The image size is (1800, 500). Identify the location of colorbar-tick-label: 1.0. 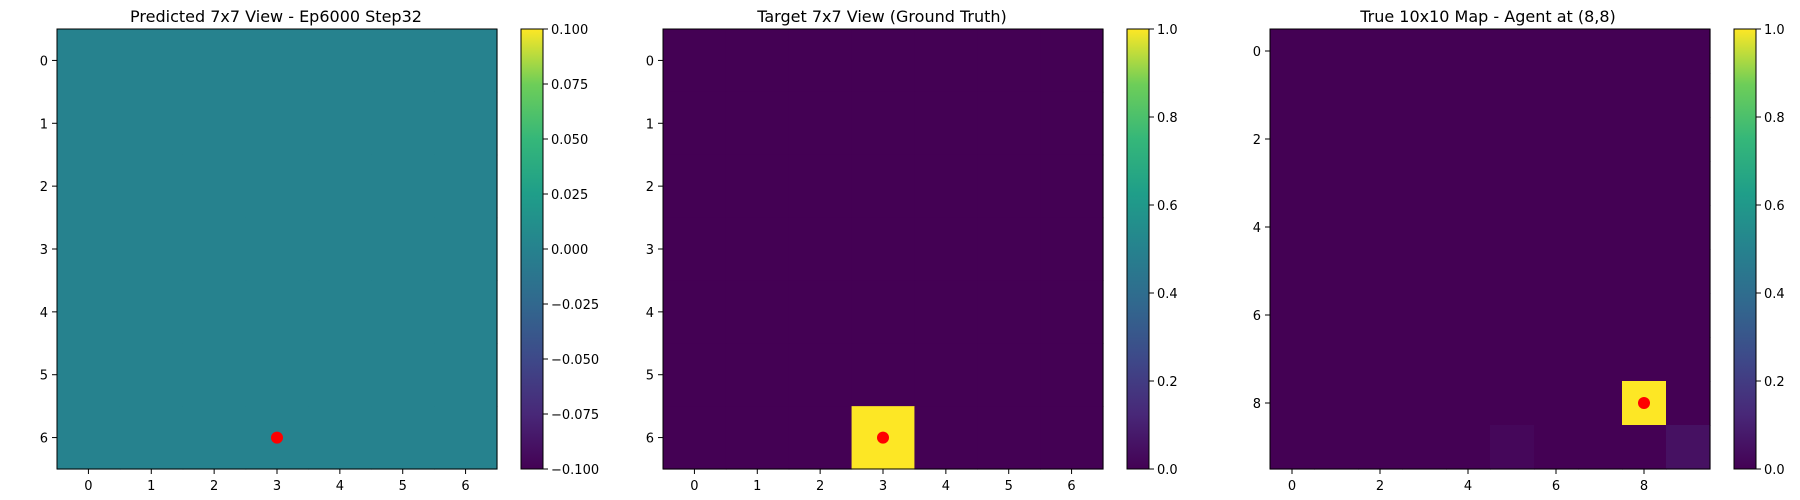
(1774, 30).